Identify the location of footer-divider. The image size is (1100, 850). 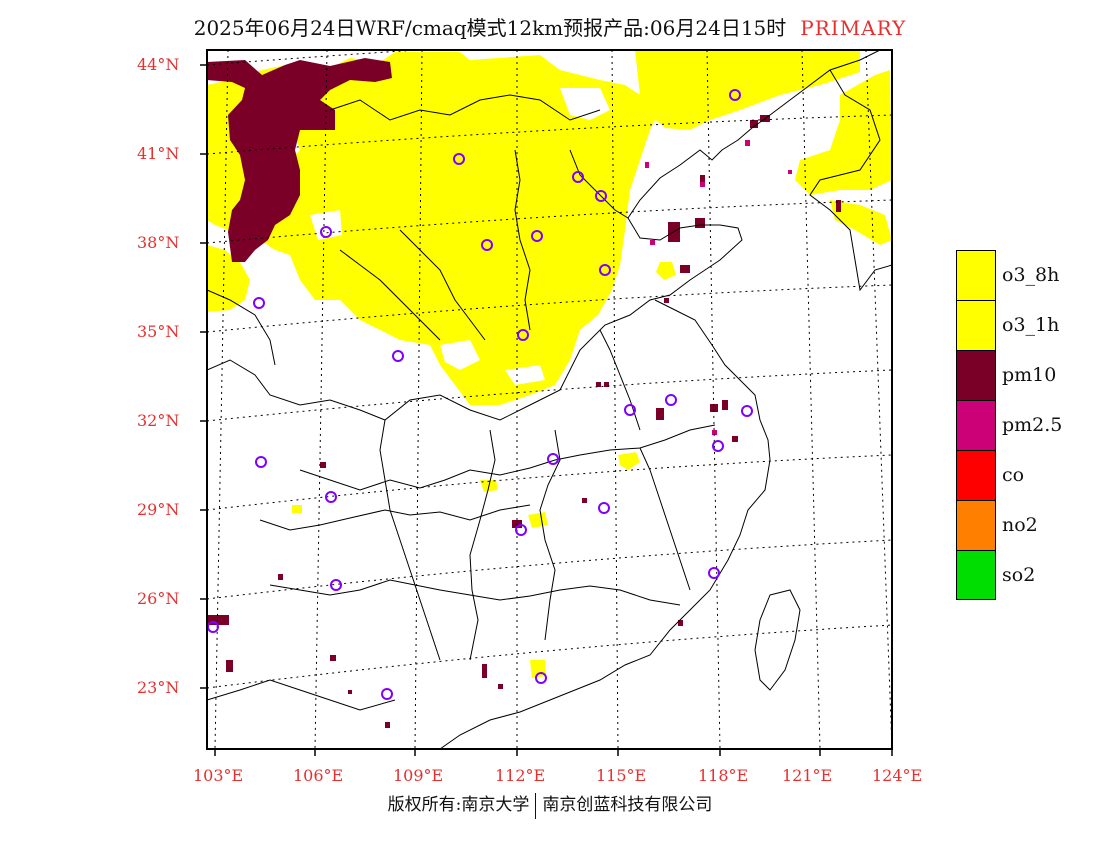
(536, 805).